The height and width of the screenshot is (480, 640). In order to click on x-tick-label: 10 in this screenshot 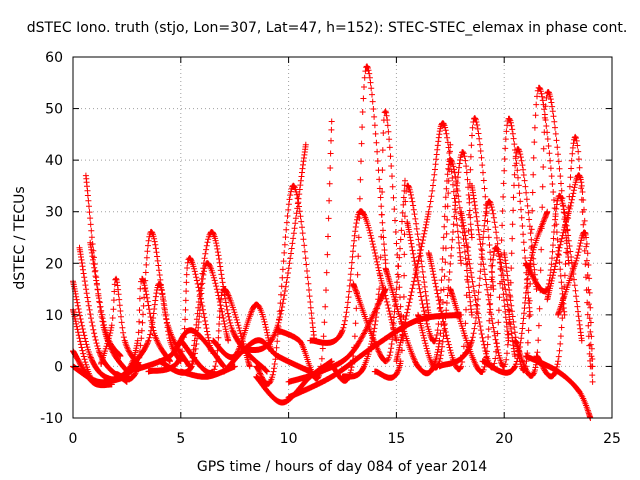, I will do `click(289, 439)`.